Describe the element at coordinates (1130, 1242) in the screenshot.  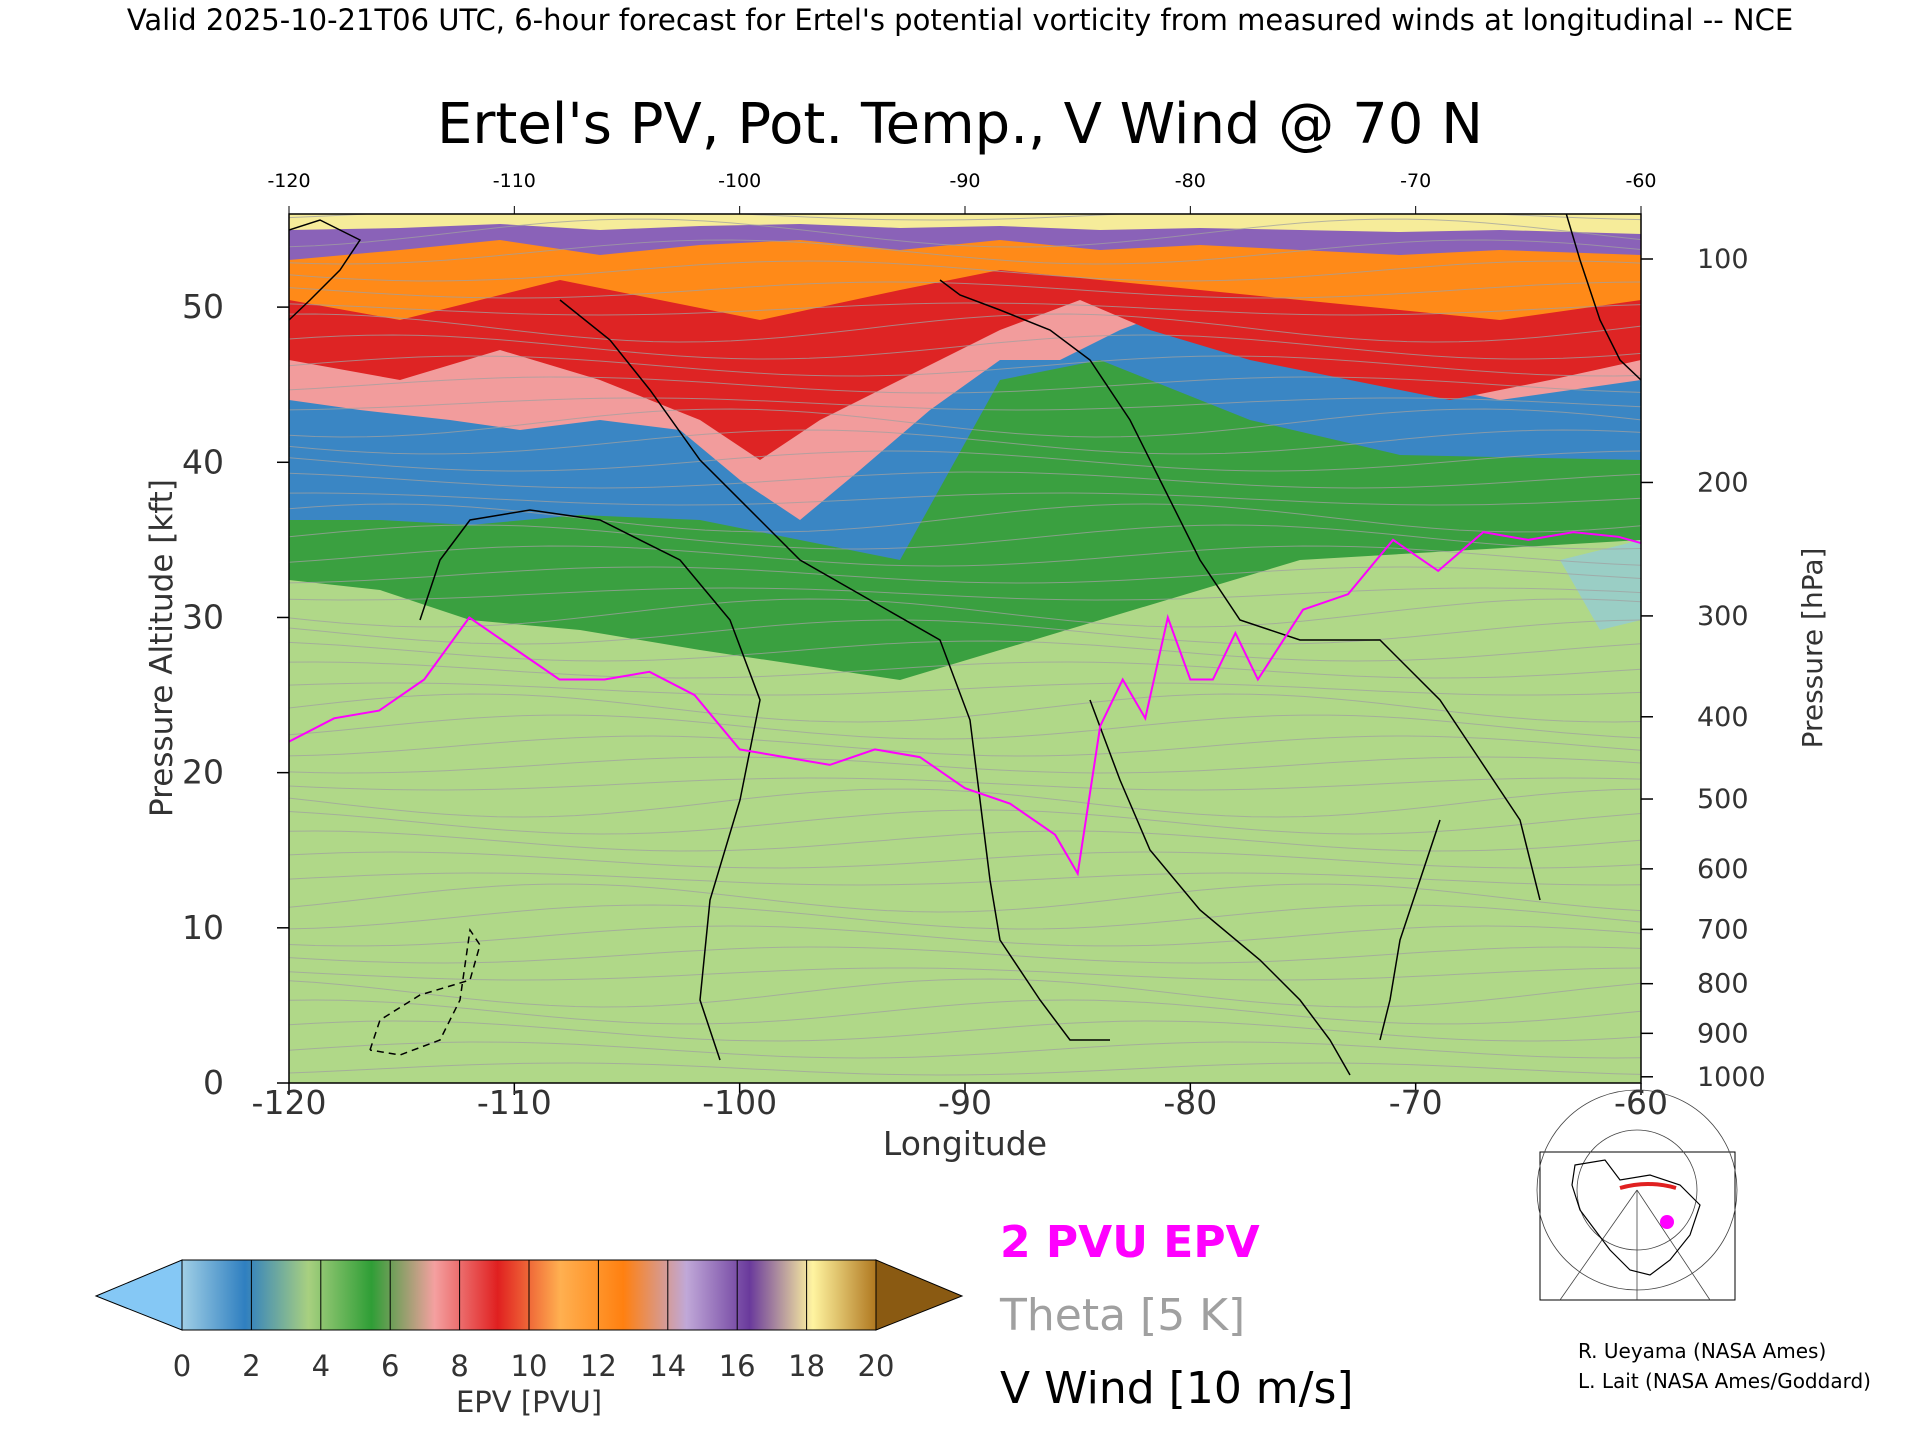
I see `legend-2pvu: 2 PVU EPV` at that location.